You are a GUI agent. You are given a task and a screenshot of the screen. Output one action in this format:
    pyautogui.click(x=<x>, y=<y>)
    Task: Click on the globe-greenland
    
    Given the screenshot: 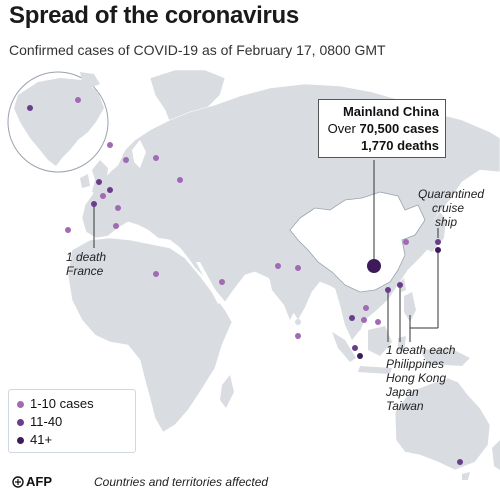 What is the action you would take?
    pyautogui.click(x=90, y=80)
    